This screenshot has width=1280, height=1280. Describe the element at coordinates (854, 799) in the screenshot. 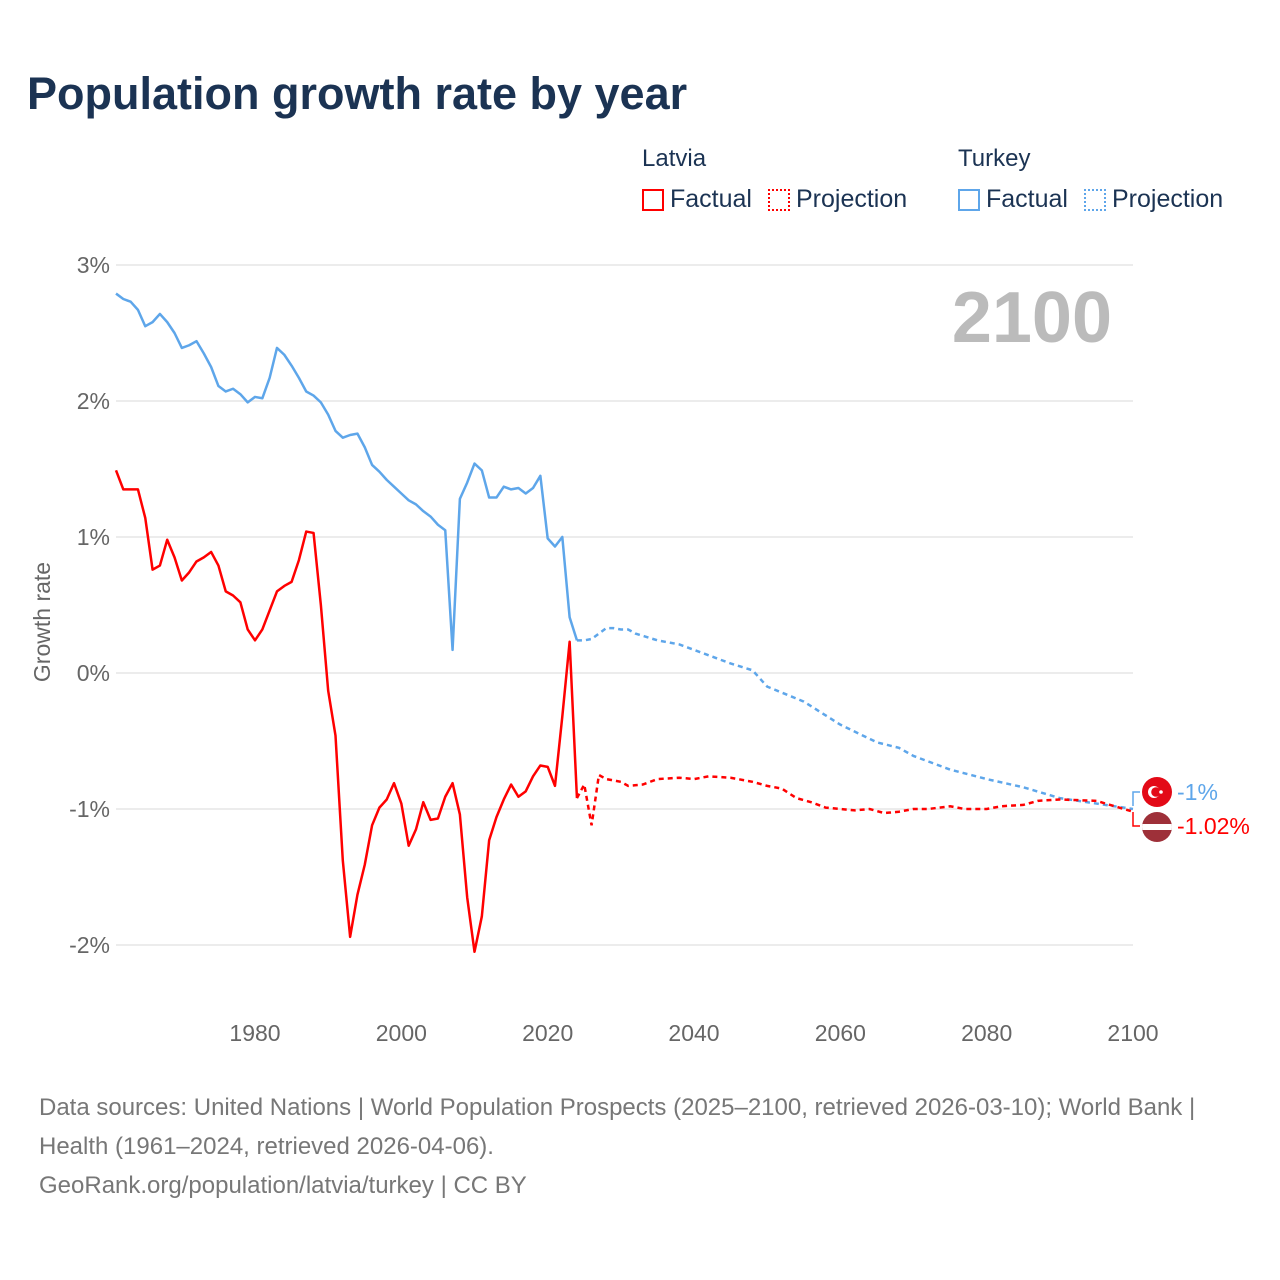

I see `latvia-projection-line` at that location.